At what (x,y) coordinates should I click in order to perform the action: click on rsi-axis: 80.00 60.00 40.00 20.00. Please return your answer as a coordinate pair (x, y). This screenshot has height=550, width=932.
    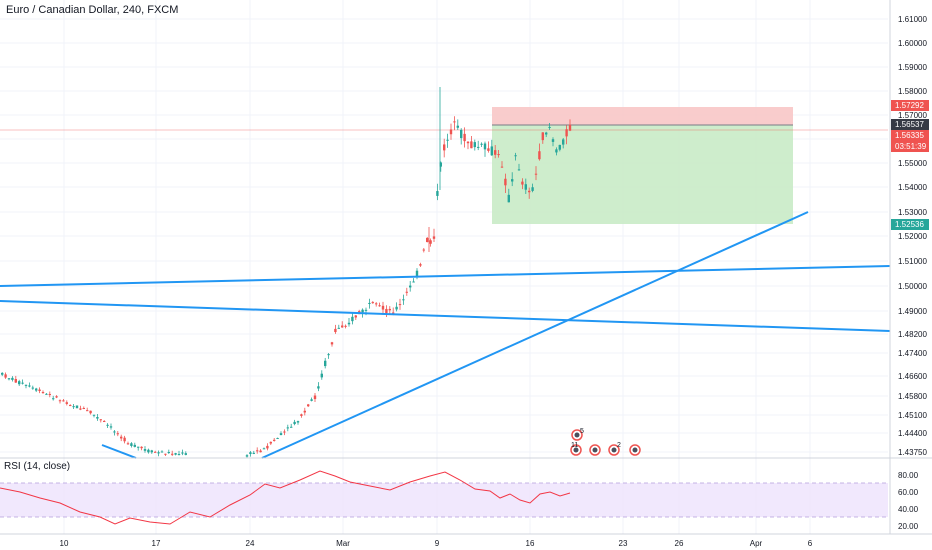
    Looking at the image, I should click on (908, 501).